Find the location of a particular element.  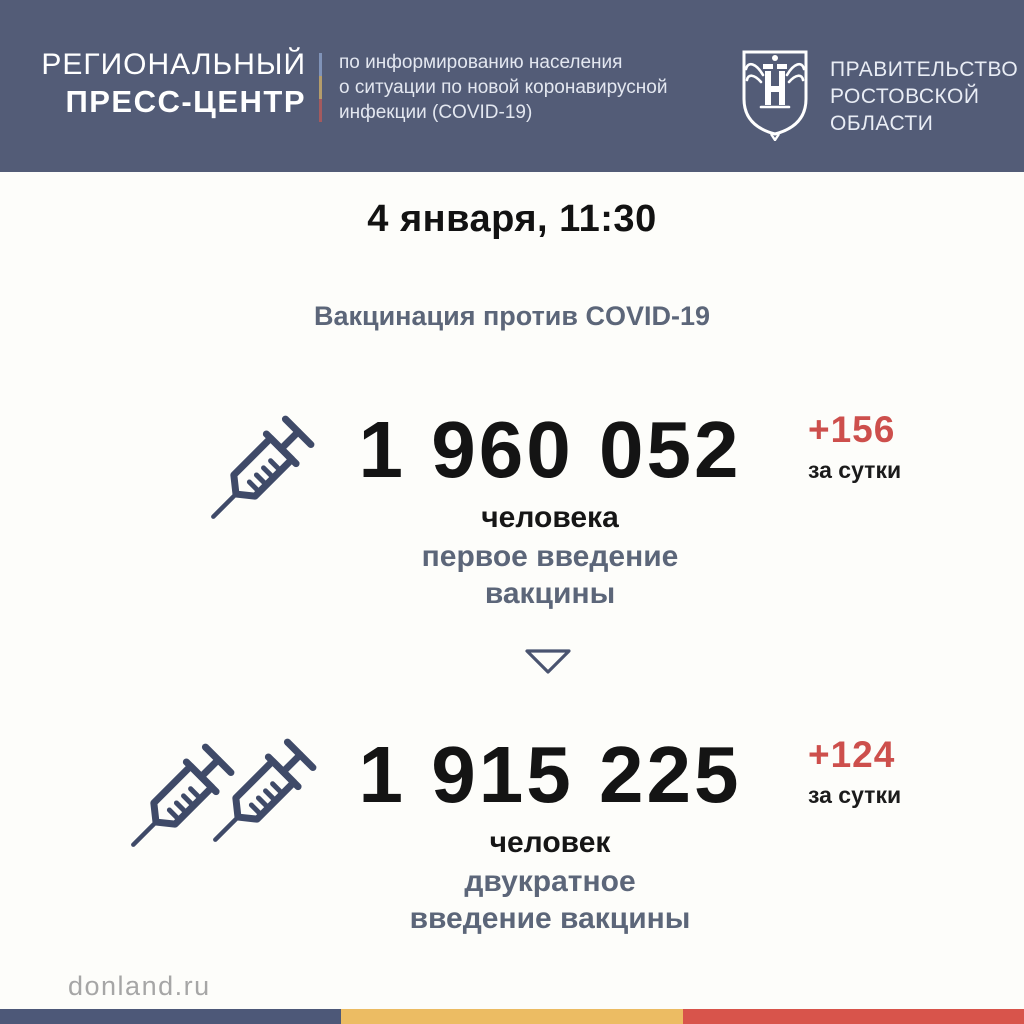

press-center-logo: РЕГИОНАЛЬНЫЙ ПРЕСС-ЦЕНТР is located at coordinates (170, 84).